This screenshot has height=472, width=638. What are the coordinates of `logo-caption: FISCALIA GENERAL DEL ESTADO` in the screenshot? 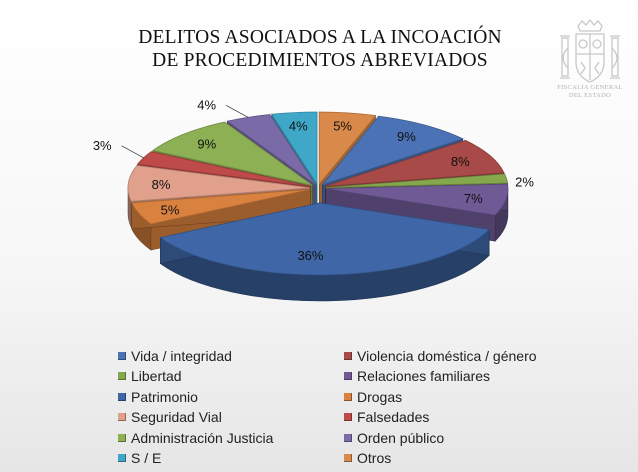 It's located at (590, 92).